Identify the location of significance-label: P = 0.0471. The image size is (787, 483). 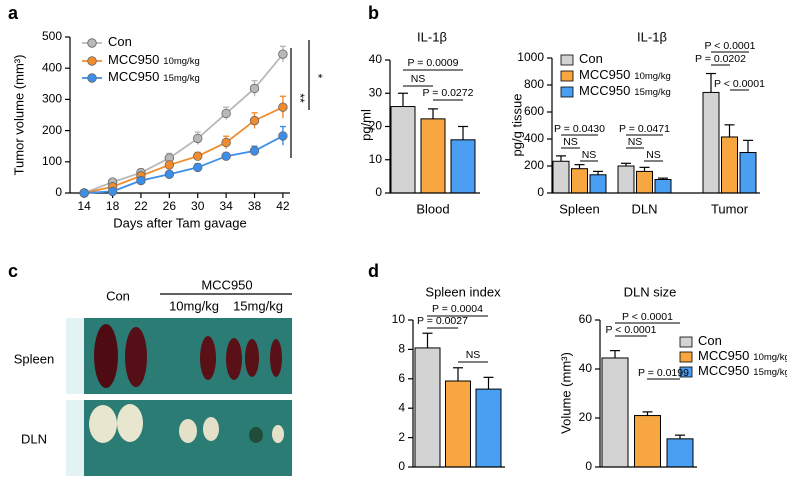
(644, 129).